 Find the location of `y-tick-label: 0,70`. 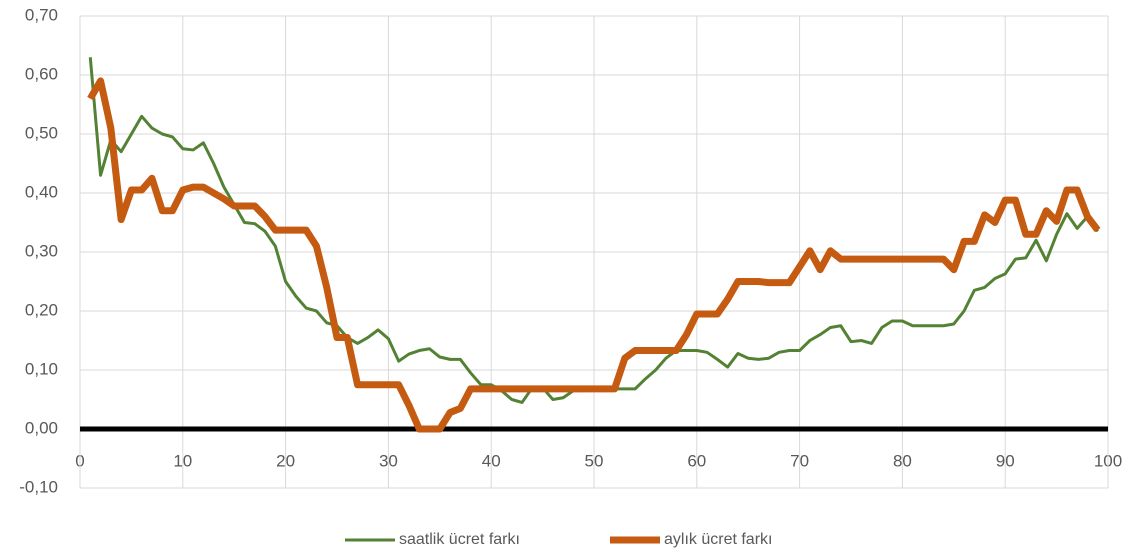

y-tick-label: 0,70 is located at coordinates (41, 14).